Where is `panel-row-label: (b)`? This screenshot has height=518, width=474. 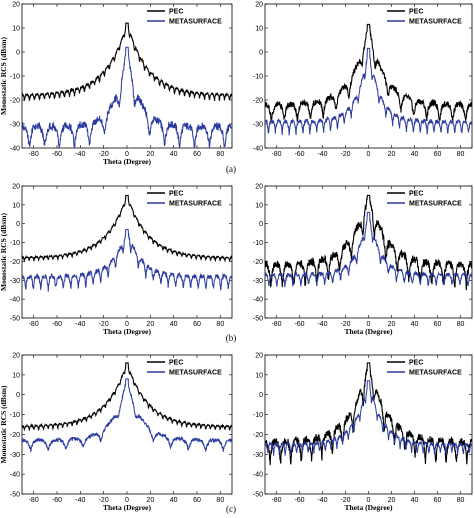
panel-row-label: (b) is located at coordinates (231, 338).